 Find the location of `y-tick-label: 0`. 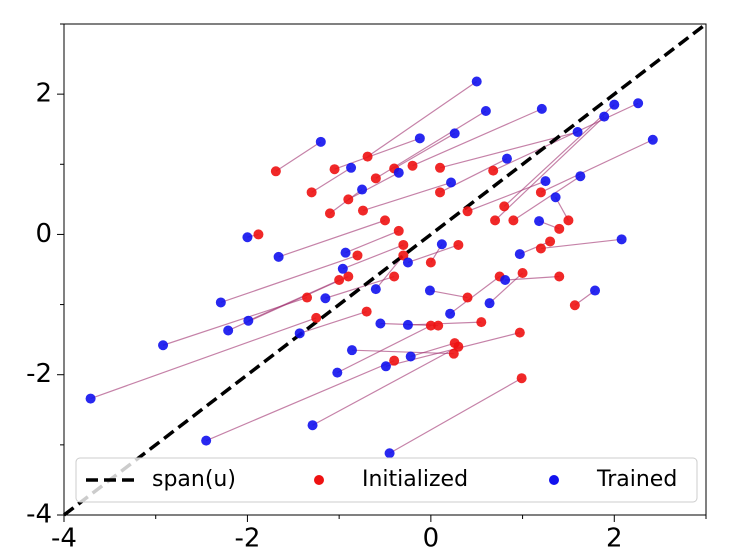

y-tick-label: 0 is located at coordinates (43, 234).